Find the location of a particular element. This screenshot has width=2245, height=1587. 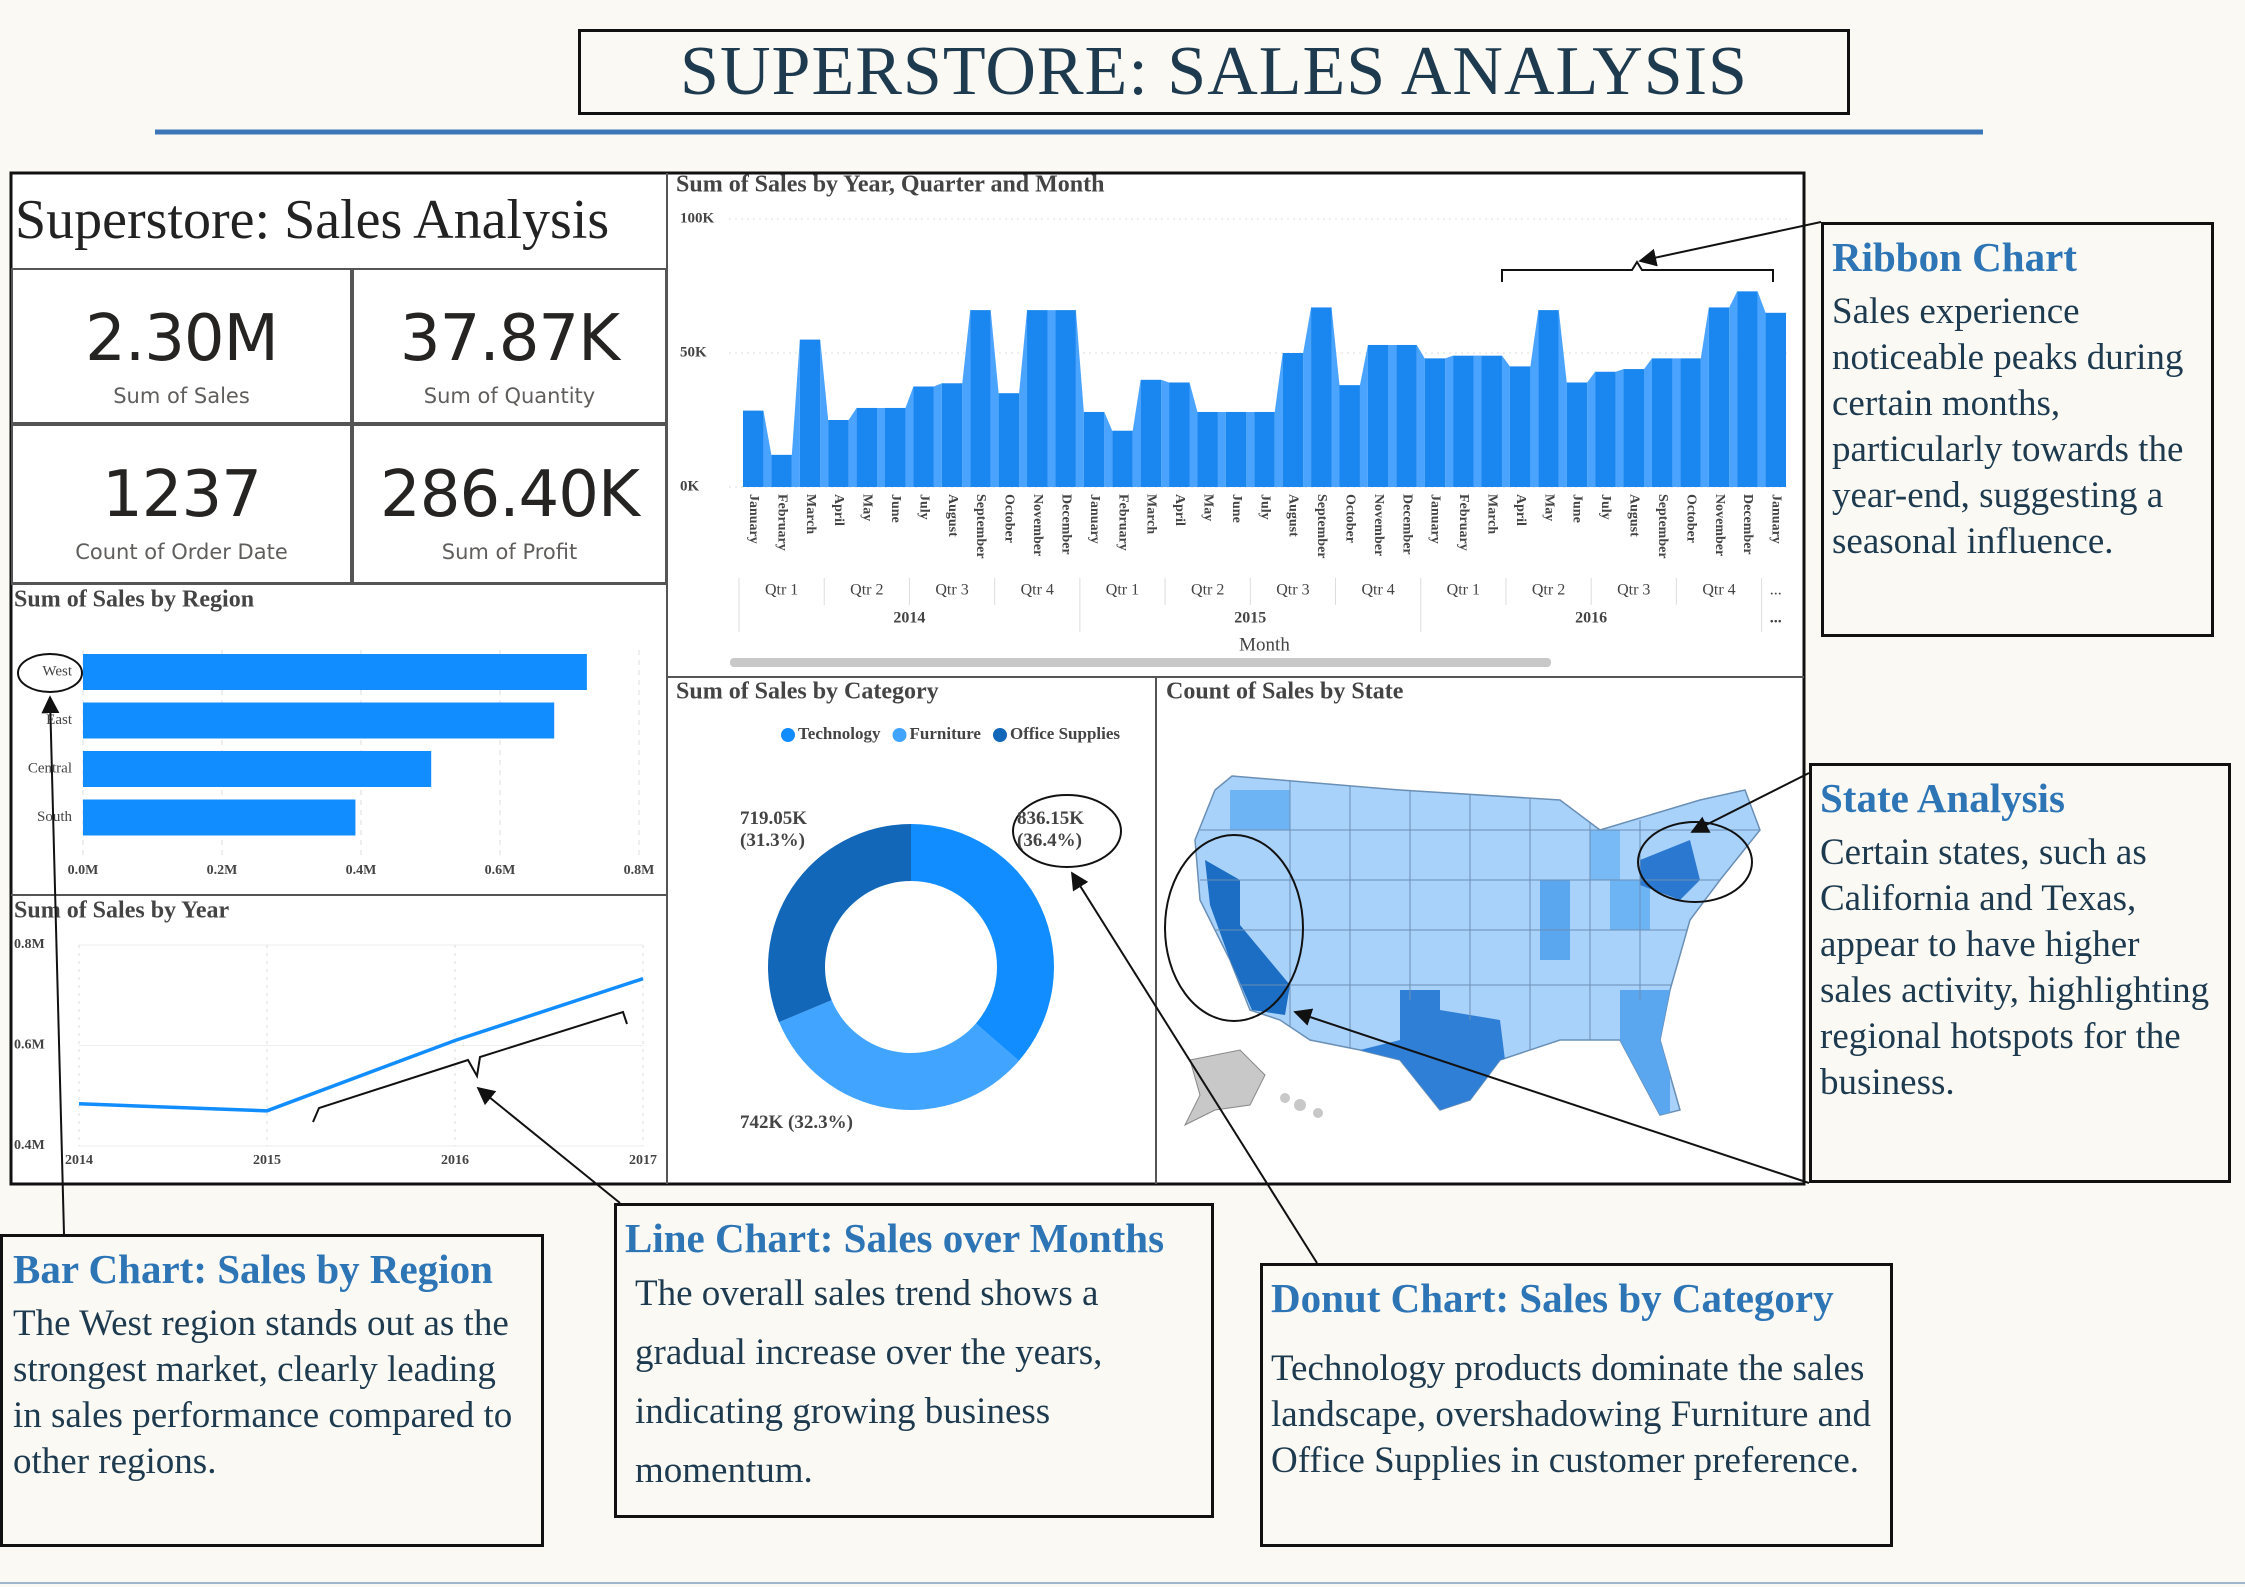

line is located at coordinates (361, 1045).